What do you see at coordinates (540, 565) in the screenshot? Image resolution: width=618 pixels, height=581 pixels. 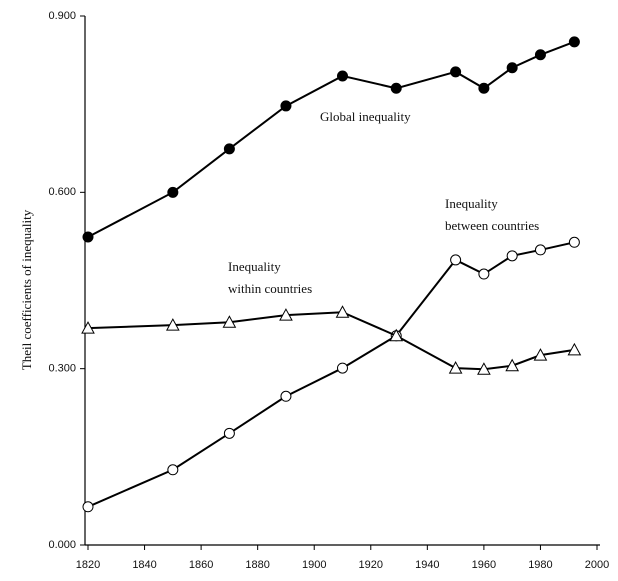 I see `x-tick-label: 1980` at bounding box center [540, 565].